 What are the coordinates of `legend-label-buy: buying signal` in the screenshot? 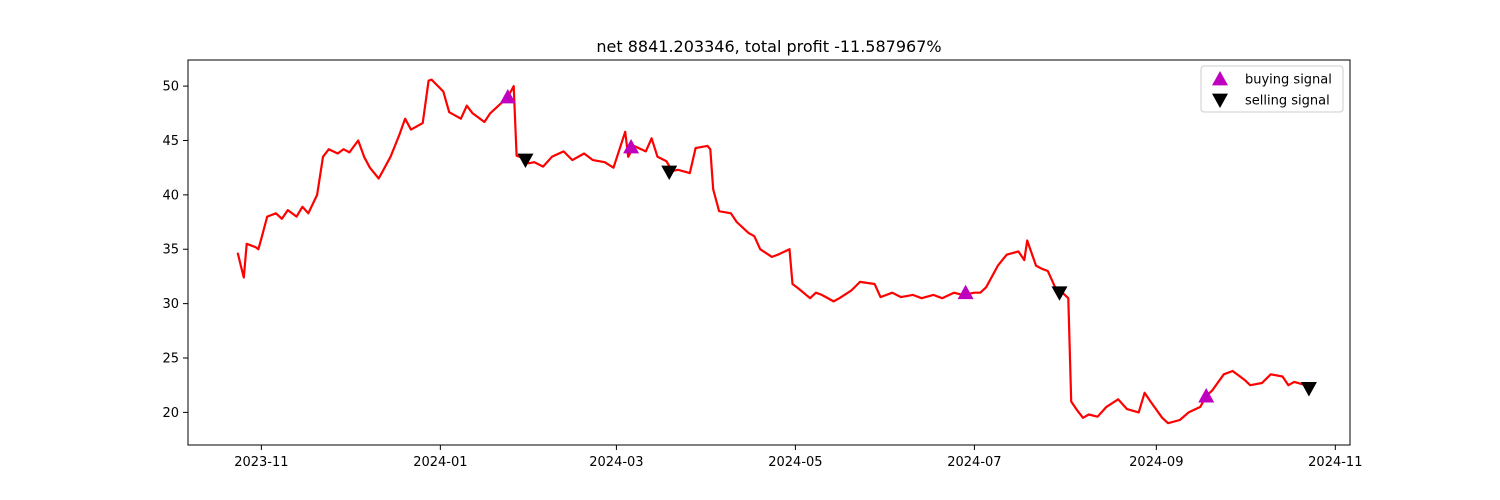 It's located at (1288, 80).